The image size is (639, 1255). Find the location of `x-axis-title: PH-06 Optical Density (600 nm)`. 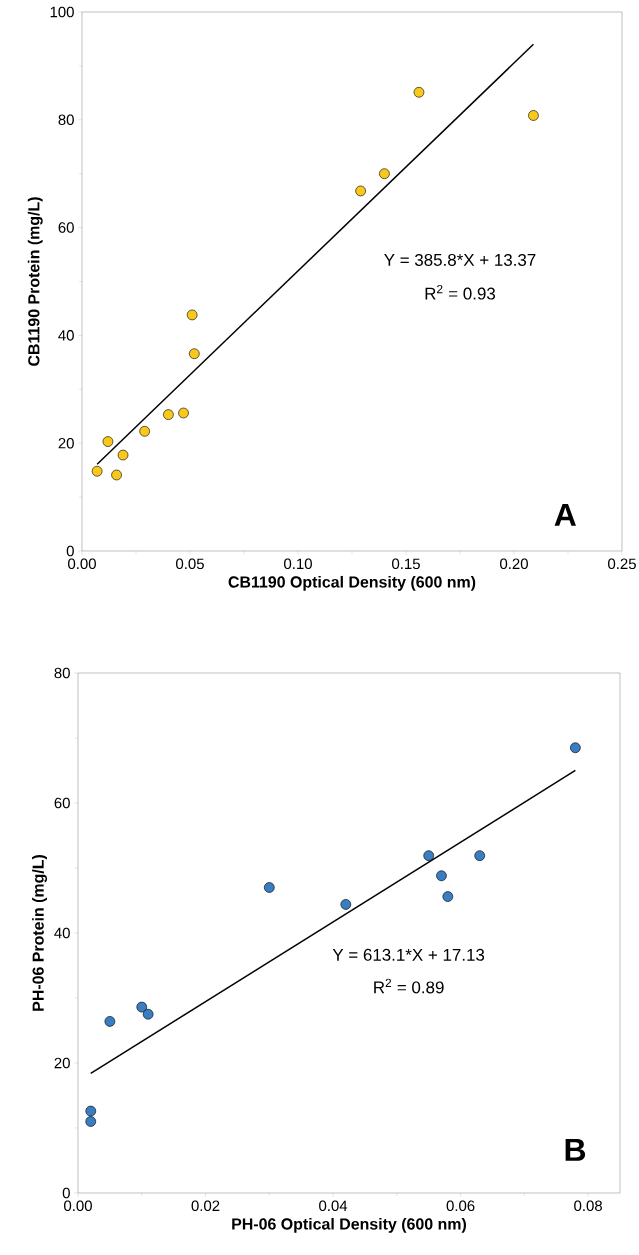

x-axis-title: PH-06 Optical Density (600 nm) is located at coordinates (349, 1225).